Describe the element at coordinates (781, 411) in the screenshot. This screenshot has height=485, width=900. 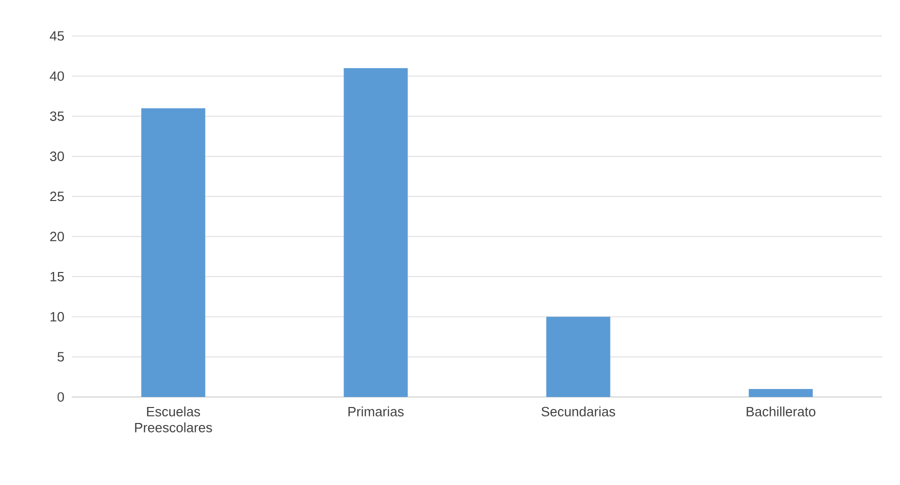
I see `x-tick-label: Bachillerato` at that location.